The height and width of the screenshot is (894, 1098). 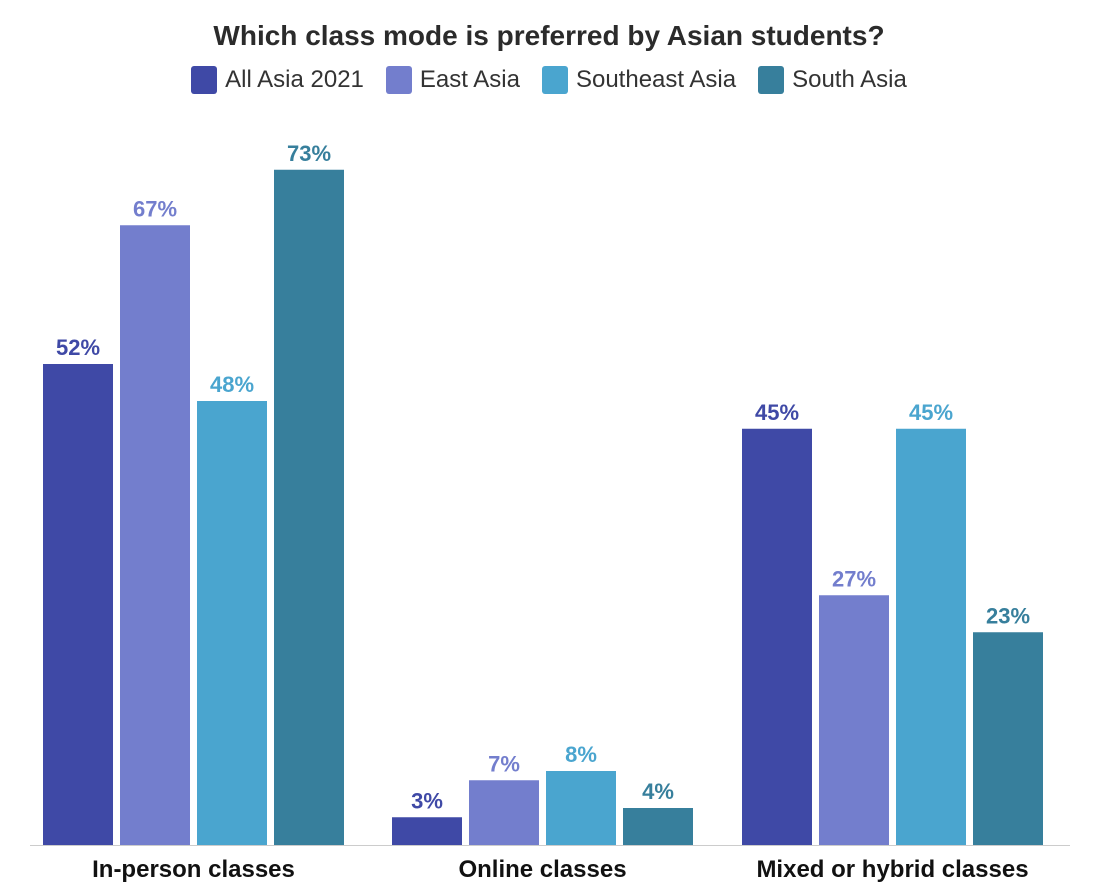 What do you see at coordinates (469, 79) in the screenshot?
I see `legend-label-east-asia: East Asia` at bounding box center [469, 79].